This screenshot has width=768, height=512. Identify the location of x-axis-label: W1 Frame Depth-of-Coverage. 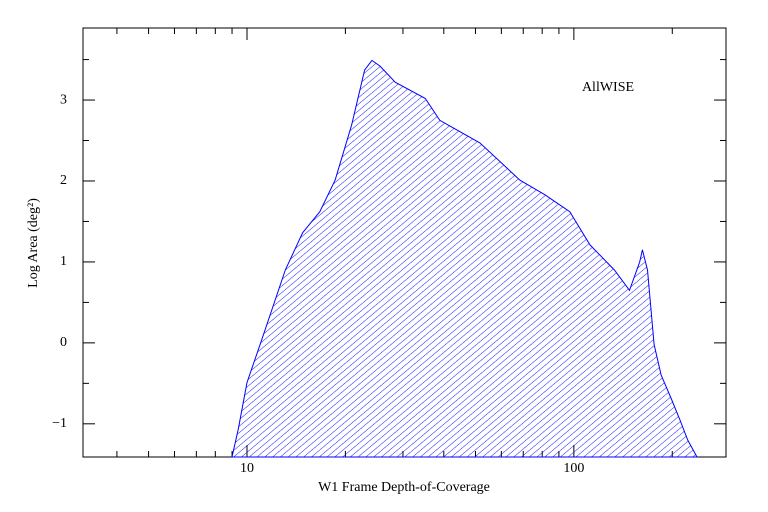
(404, 487).